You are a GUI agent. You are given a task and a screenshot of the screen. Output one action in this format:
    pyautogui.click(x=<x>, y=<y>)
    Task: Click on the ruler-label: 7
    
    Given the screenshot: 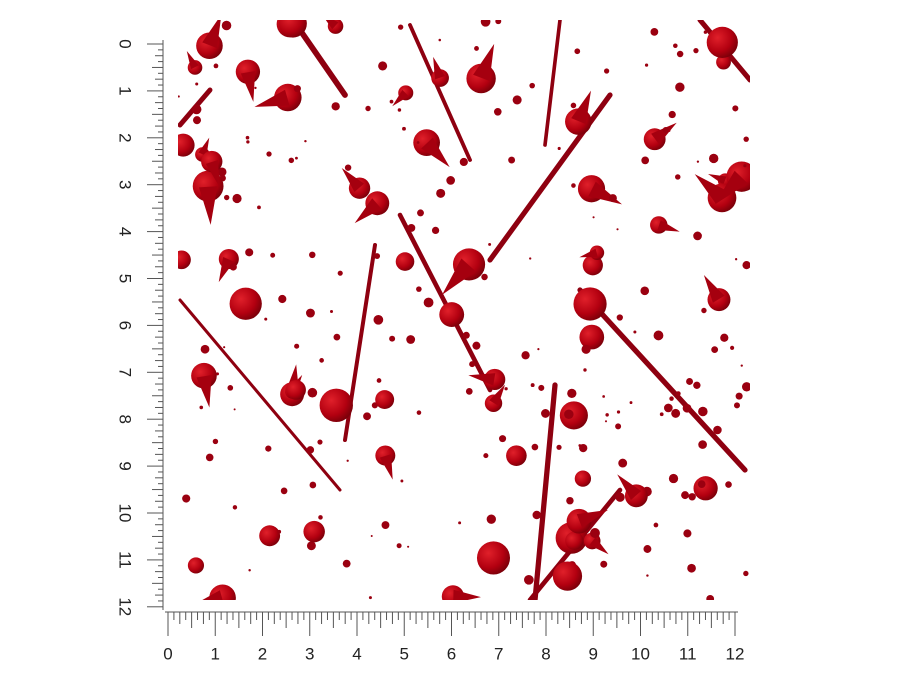 What is the action you would take?
    pyautogui.click(x=125, y=372)
    